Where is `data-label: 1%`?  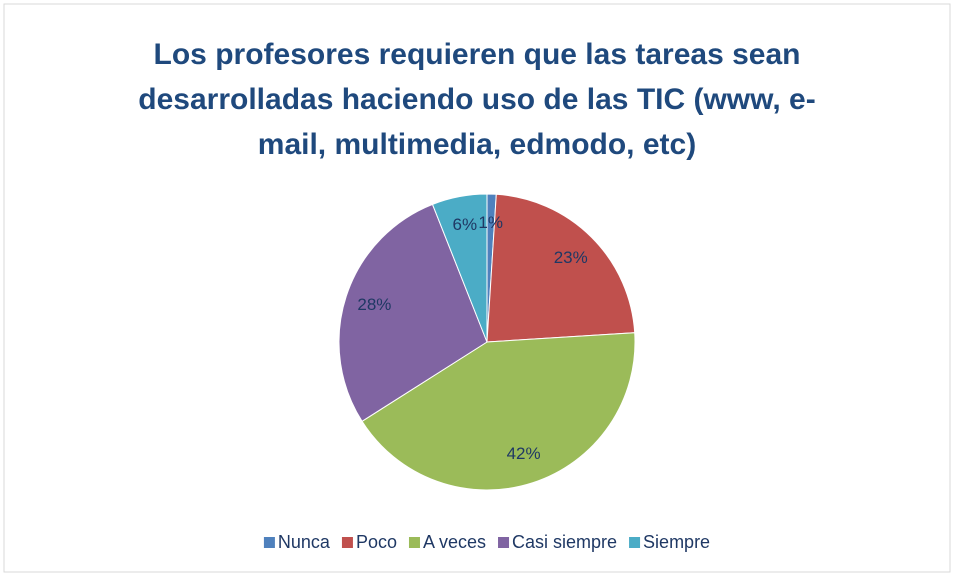
data-label: 1% is located at coordinates (490, 222).